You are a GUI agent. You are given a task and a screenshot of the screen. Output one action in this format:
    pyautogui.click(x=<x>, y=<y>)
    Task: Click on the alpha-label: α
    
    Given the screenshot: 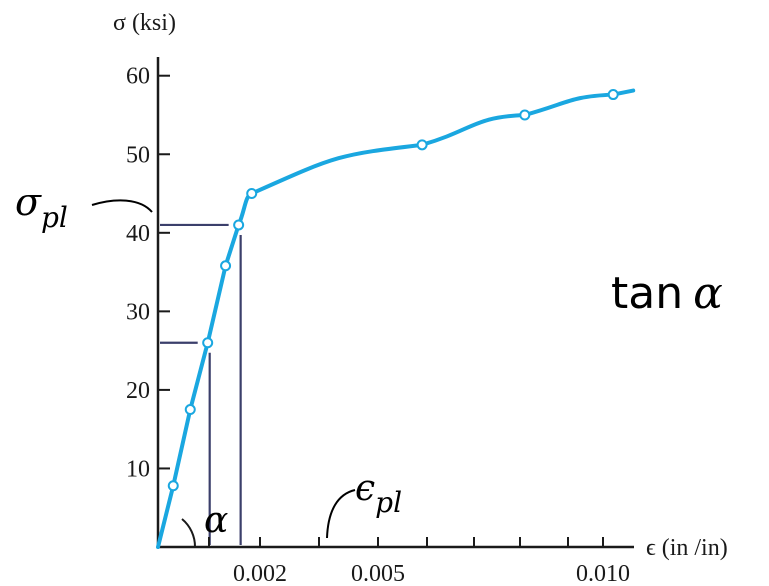 What is the action you would take?
    pyautogui.click(x=216, y=520)
    